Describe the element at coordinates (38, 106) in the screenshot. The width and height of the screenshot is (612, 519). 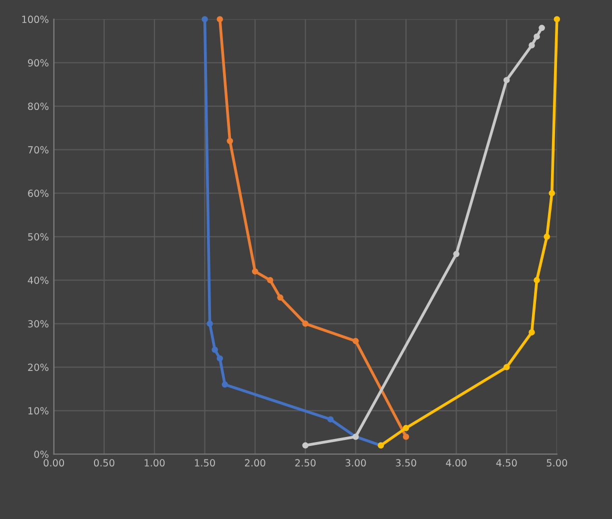
I see `y-tick-label: 80%` at that location.